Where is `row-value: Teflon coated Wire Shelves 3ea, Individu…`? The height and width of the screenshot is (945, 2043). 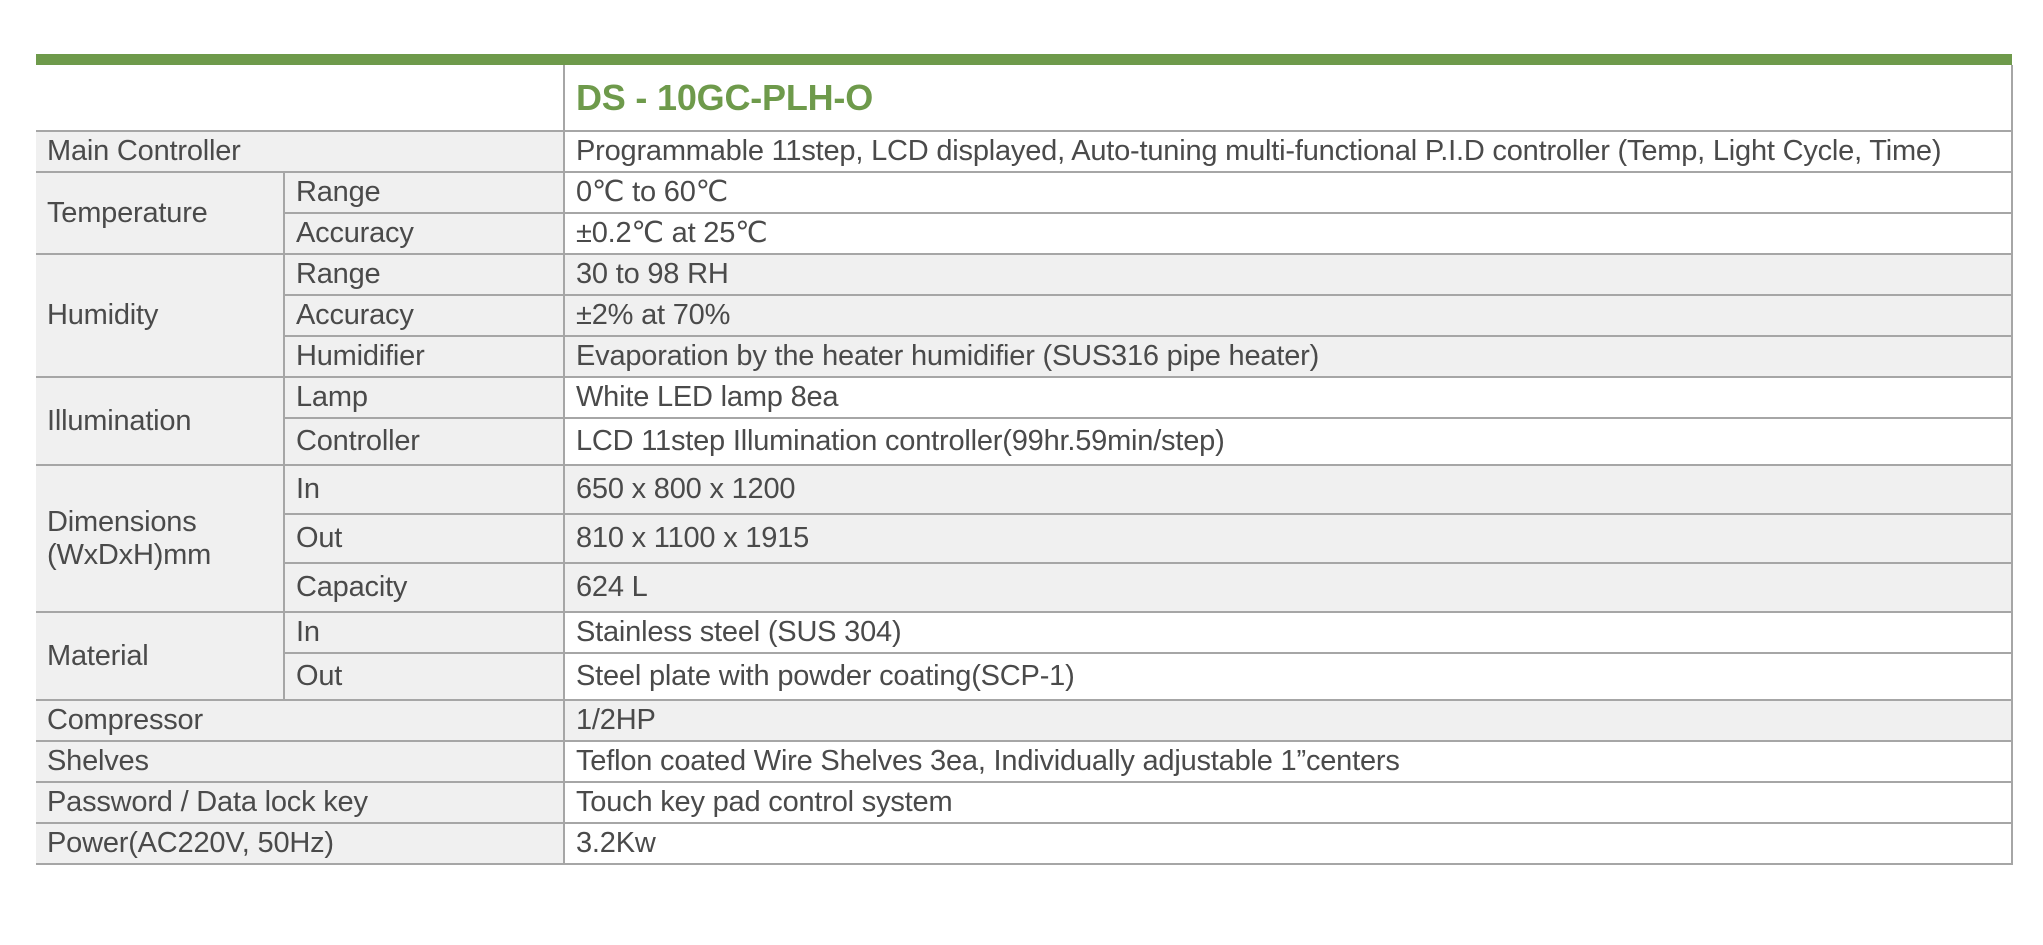
row-value: Teflon coated Wire Shelves 3ea, Individu… is located at coordinates (1288, 761).